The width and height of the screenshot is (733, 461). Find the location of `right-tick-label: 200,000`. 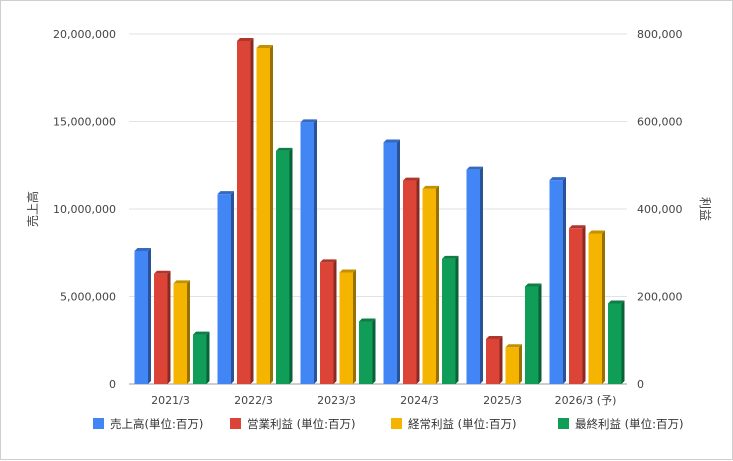

right-tick-label: 200,000 is located at coordinates (660, 297).